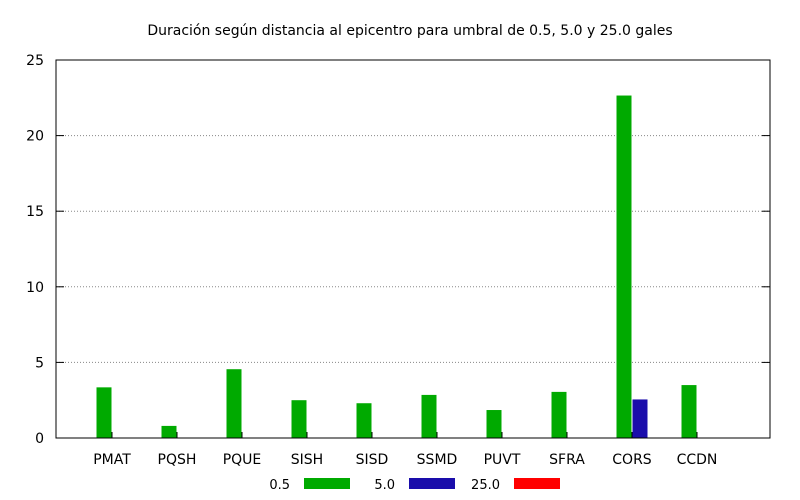 This screenshot has height=500, width=800. Describe the element at coordinates (559, 414) in the screenshot. I see `bar-0.5-SFRA` at that location.